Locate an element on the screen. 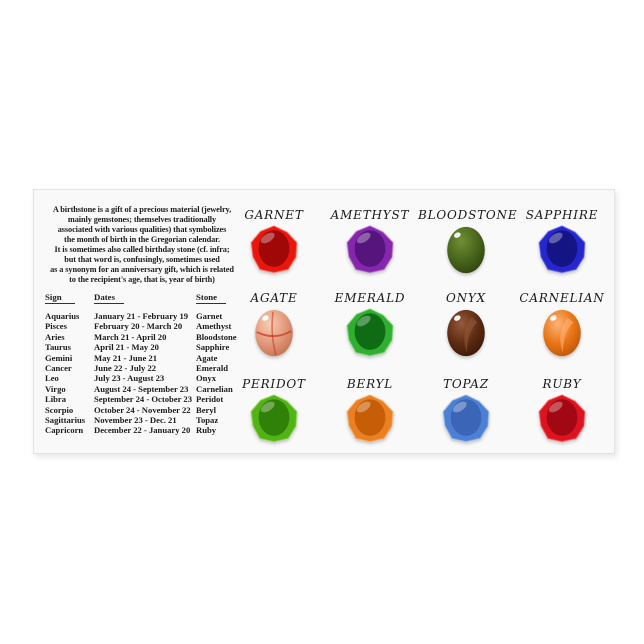 The width and height of the screenshot is (644, 644). table-row: Gemini May 21 - June 21 Agate is located at coordinates (131, 357).